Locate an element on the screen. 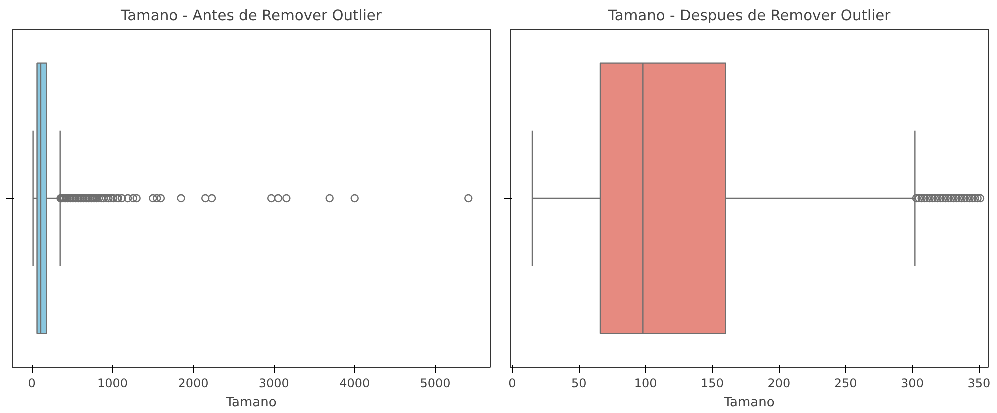 The width and height of the screenshot is (997, 413). chart-title: Tamano - Antes de Remover Outlier is located at coordinates (251, 16).